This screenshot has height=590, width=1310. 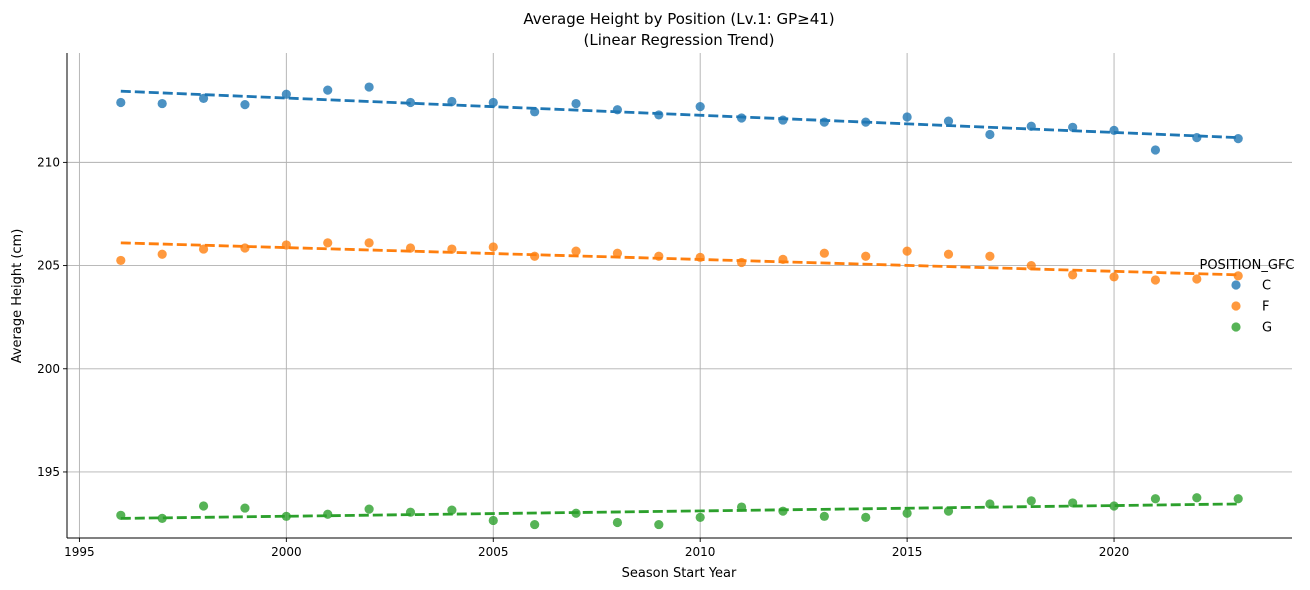 I want to click on legend-marker-g, so click(x=1236, y=327).